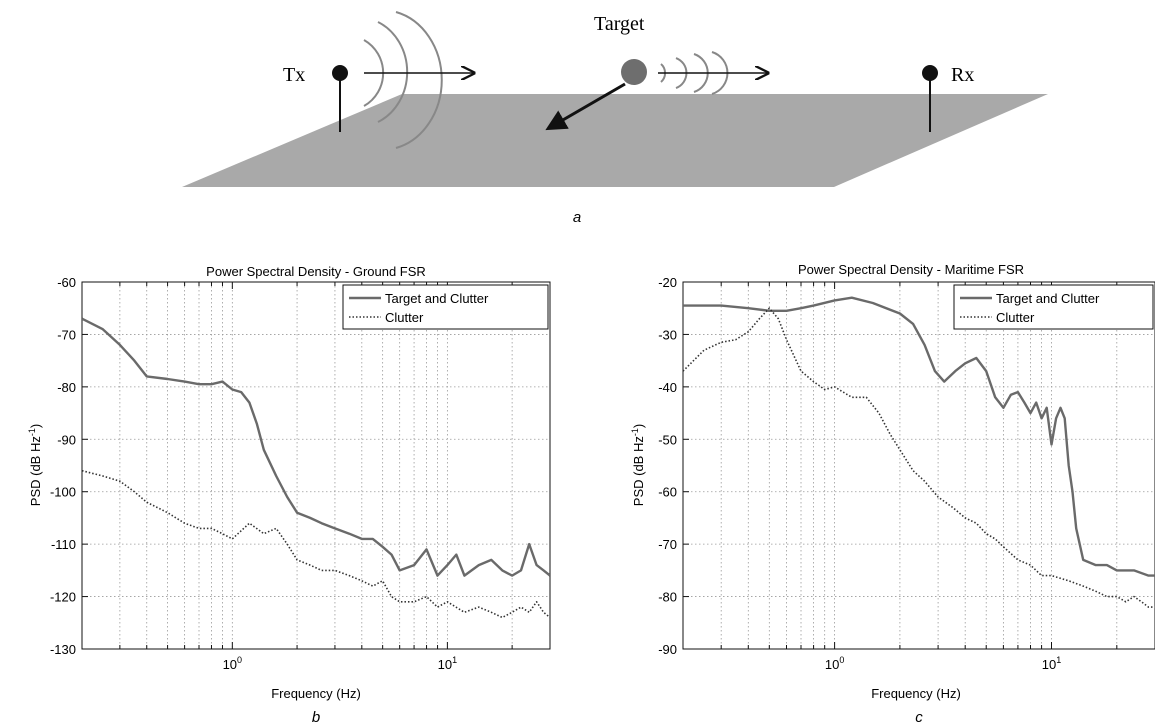 This screenshot has height=727, width=1155. What do you see at coordinates (619, 24) in the screenshot?
I see `target-label: Target` at bounding box center [619, 24].